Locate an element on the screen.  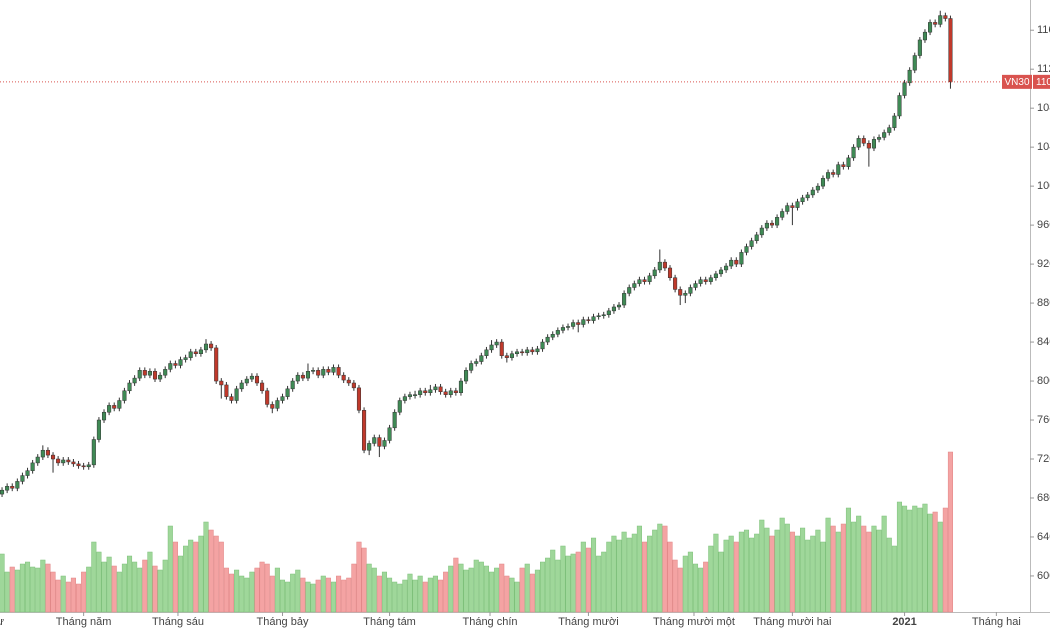
x-tick-label: Tháng hai is located at coordinates (996, 622).